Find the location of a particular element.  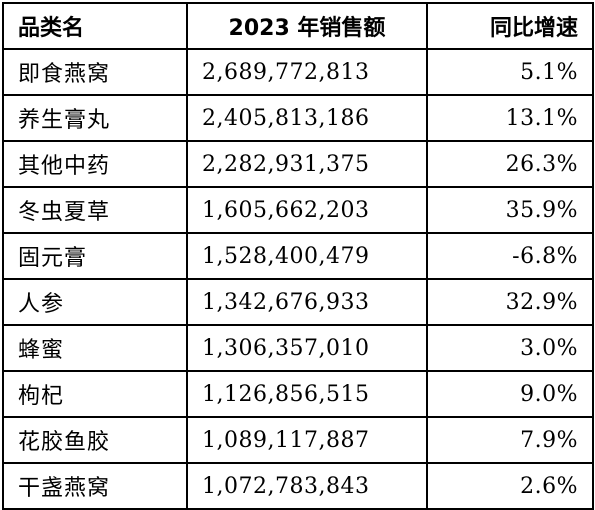

header-row: 品类名 2023 年销售额 同比增速 is located at coordinates (298, 26).